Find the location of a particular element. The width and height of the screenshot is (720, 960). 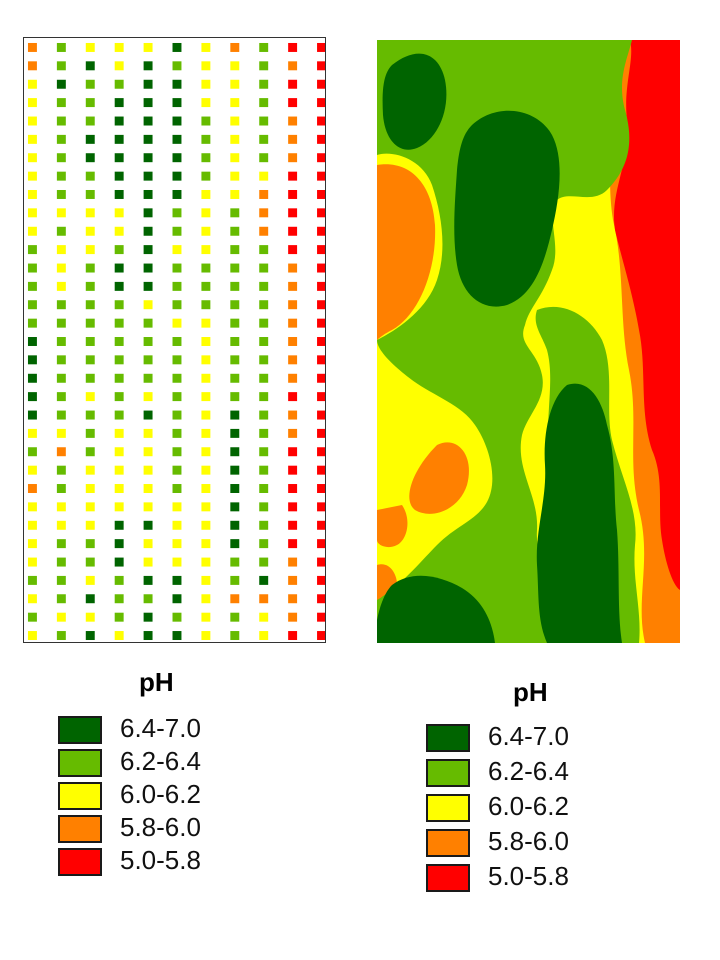

legend-swatch is located at coordinates (448, 773).